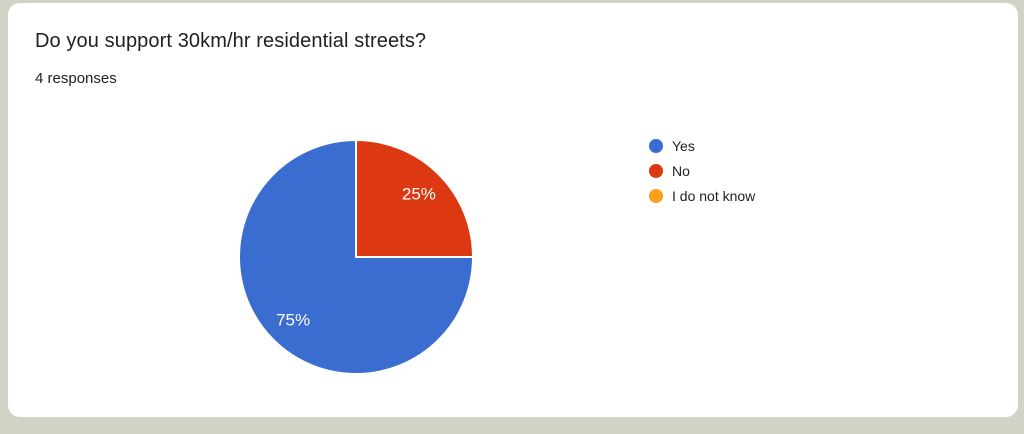 The height and width of the screenshot is (434, 1024). I want to click on pie-chart-svg: 75% 25%, so click(356, 256).